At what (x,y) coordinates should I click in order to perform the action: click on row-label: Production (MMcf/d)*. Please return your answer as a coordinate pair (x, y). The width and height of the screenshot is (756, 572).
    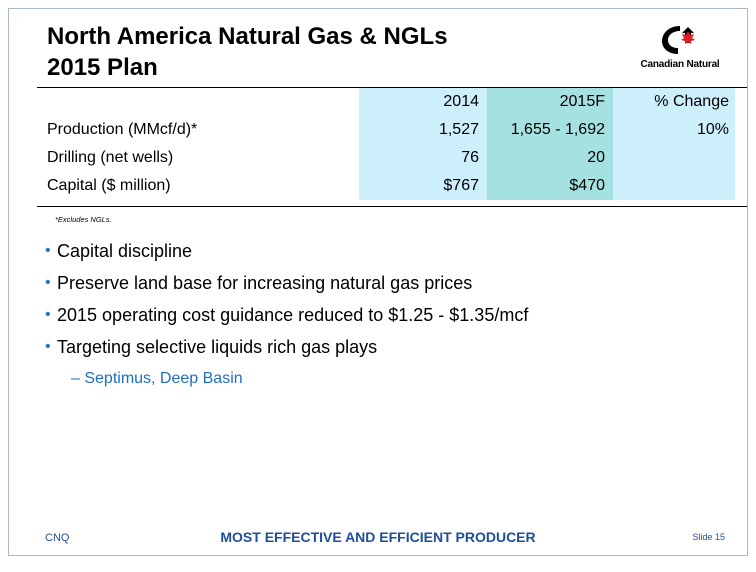
    Looking at the image, I should click on (122, 129).